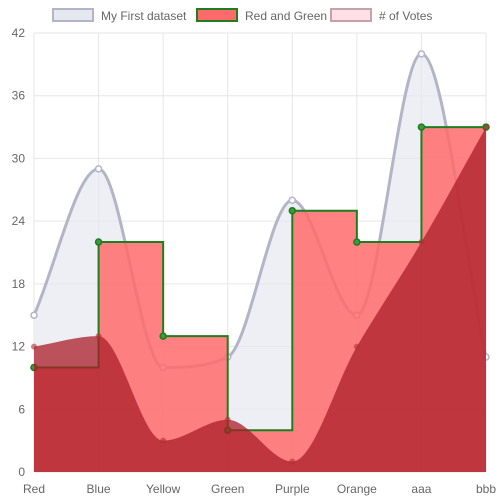  What do you see at coordinates (99, 489) in the screenshot?
I see `x-tick-label: Blue` at bounding box center [99, 489].